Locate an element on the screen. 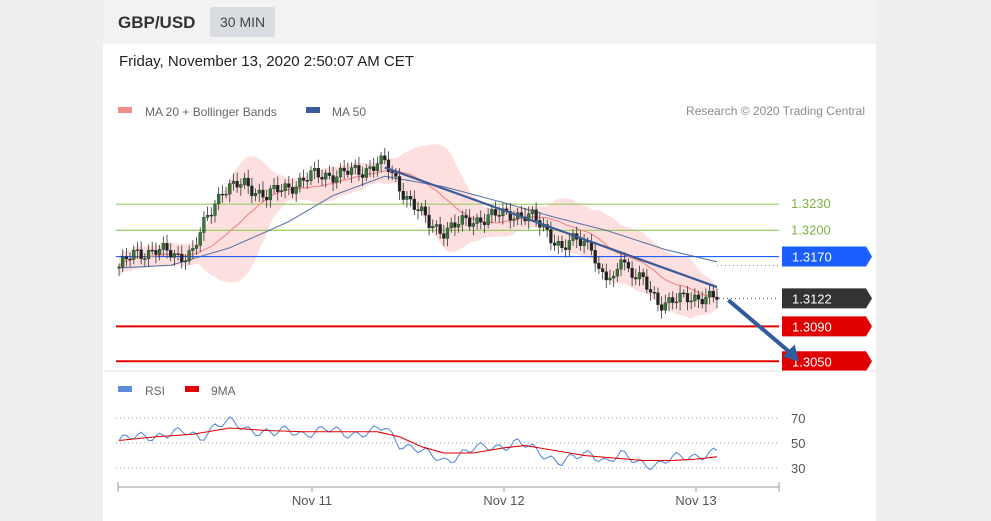  rsi-ma-line is located at coordinates (418, 444).